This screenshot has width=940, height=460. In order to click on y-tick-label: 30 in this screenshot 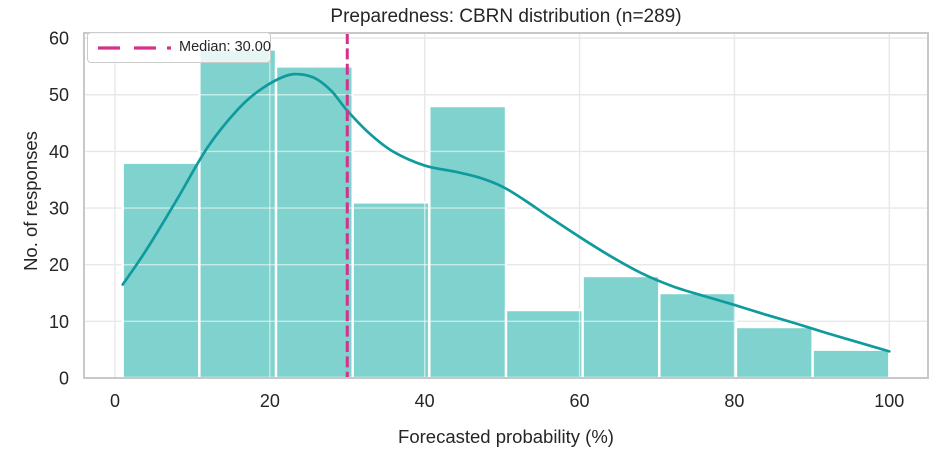, I will do `click(59, 209)`.